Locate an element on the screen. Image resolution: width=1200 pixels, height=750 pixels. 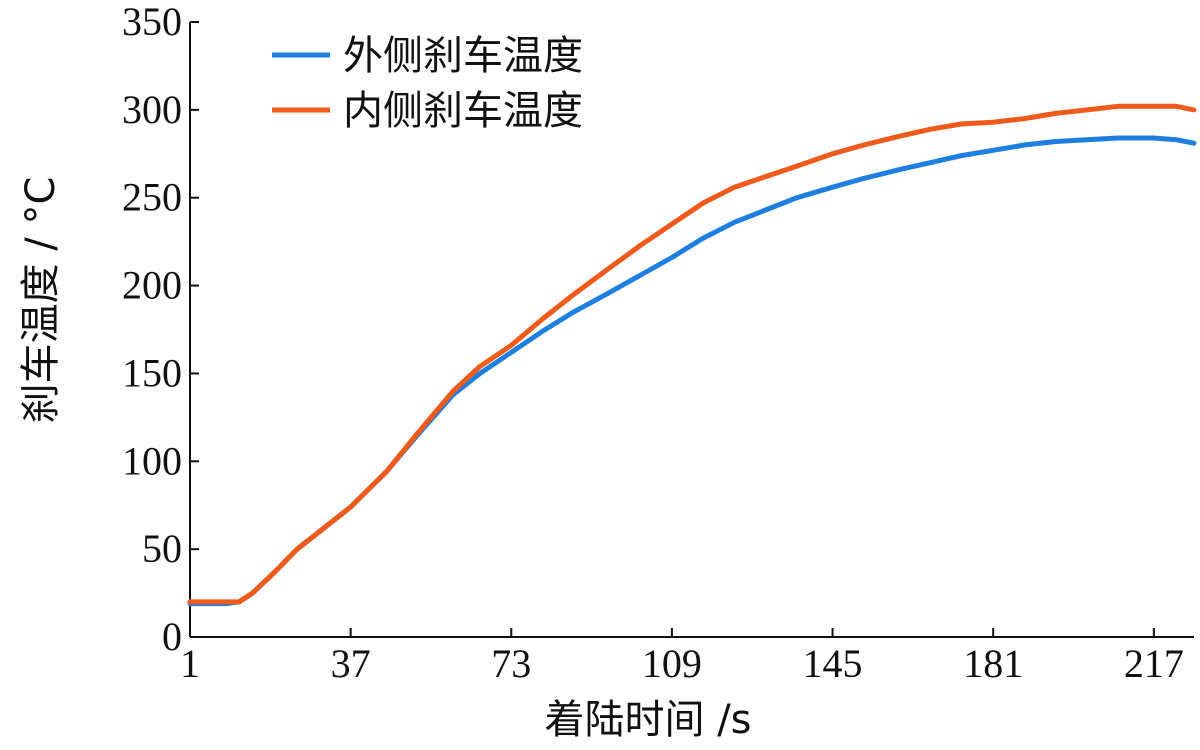
x-tick-label: 181 is located at coordinates (993, 663).